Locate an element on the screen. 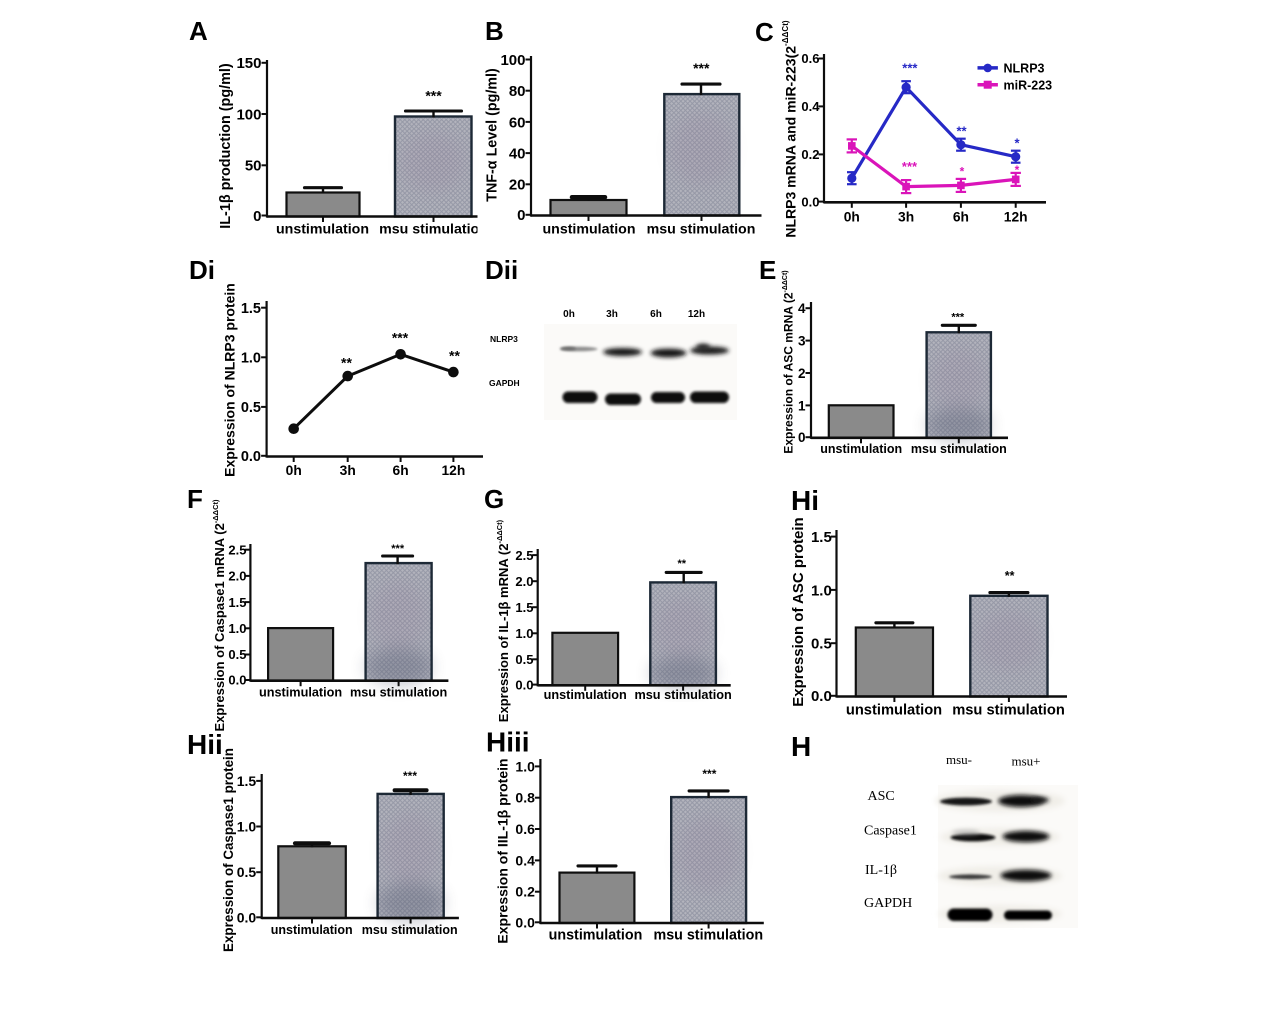 The width and height of the screenshot is (1269, 1028). svg-text: 2.0 is located at coordinates (524, 581).